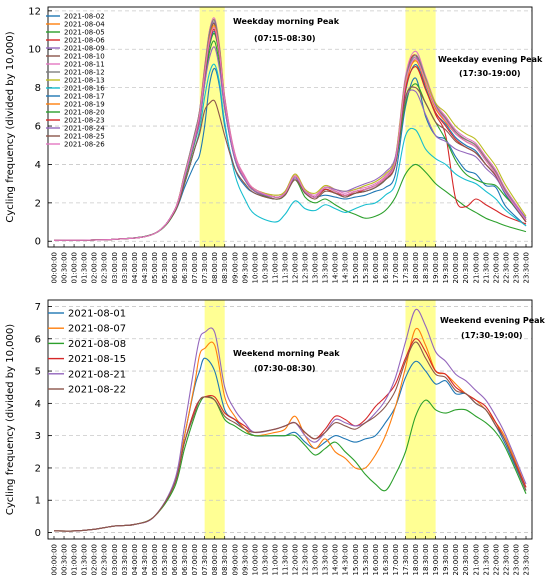 The height and width of the screenshot is (588, 550). What do you see at coordinates (285, 559) in the screenshot?
I see `x-tick-label: 11:30:00` at bounding box center [285, 559].